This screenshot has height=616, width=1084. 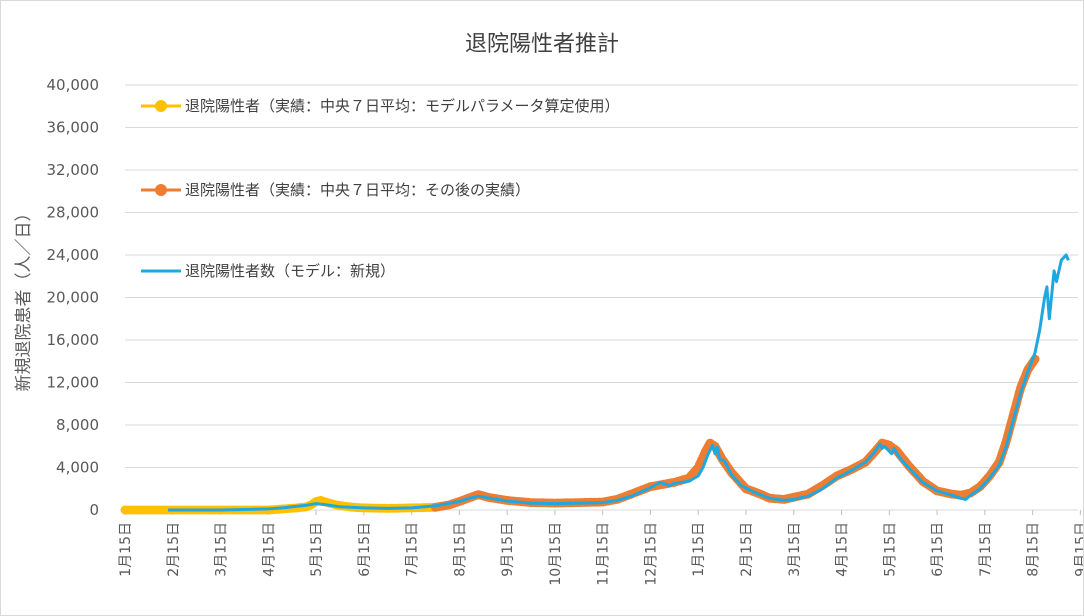 I want to click on legend-label: 退院陽性者（実績：中央７日平均：モデルパラメータ算定使用）, so click(x=402, y=106).